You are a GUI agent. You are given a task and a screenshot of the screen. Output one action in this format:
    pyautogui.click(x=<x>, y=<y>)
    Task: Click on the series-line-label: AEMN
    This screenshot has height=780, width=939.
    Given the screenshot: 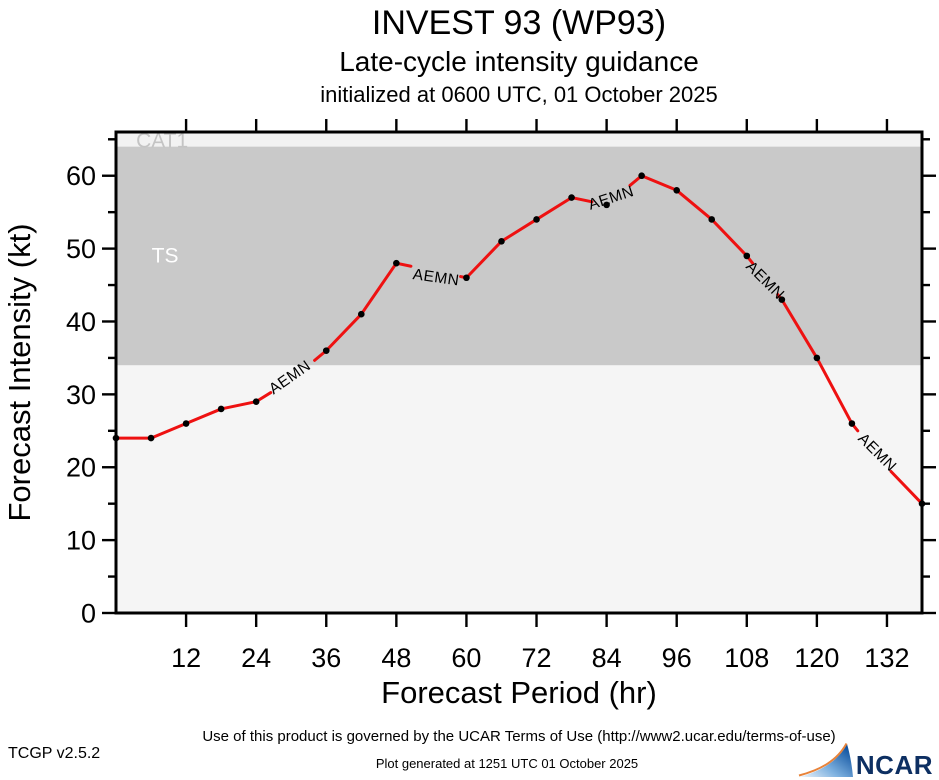 What is the action you would take?
    pyautogui.click(x=436, y=277)
    